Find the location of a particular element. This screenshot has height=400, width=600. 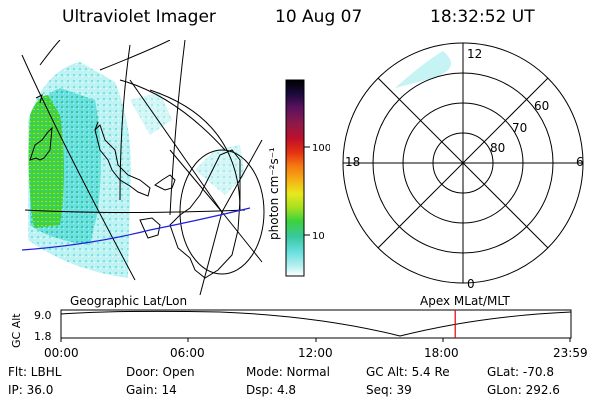

time-label: 18:32:52 UT is located at coordinates (482, 17).